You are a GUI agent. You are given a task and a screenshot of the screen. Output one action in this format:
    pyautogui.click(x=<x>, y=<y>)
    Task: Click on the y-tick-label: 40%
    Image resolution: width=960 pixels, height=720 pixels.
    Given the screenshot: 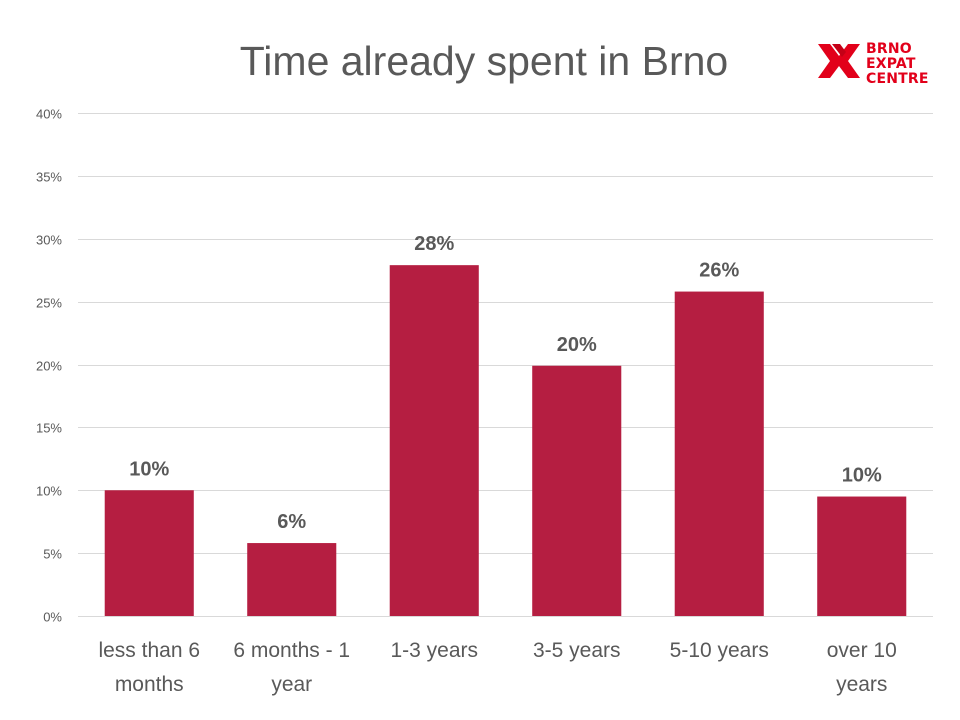 What is the action you would take?
    pyautogui.click(x=49, y=114)
    